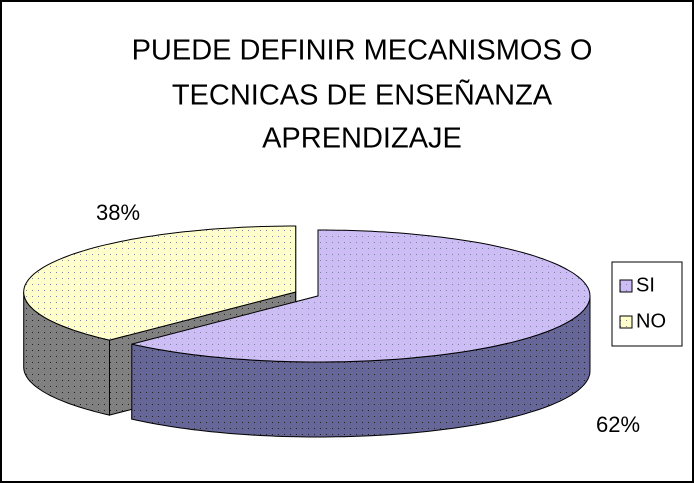  I want to click on legend-label: NO, so click(651, 321).